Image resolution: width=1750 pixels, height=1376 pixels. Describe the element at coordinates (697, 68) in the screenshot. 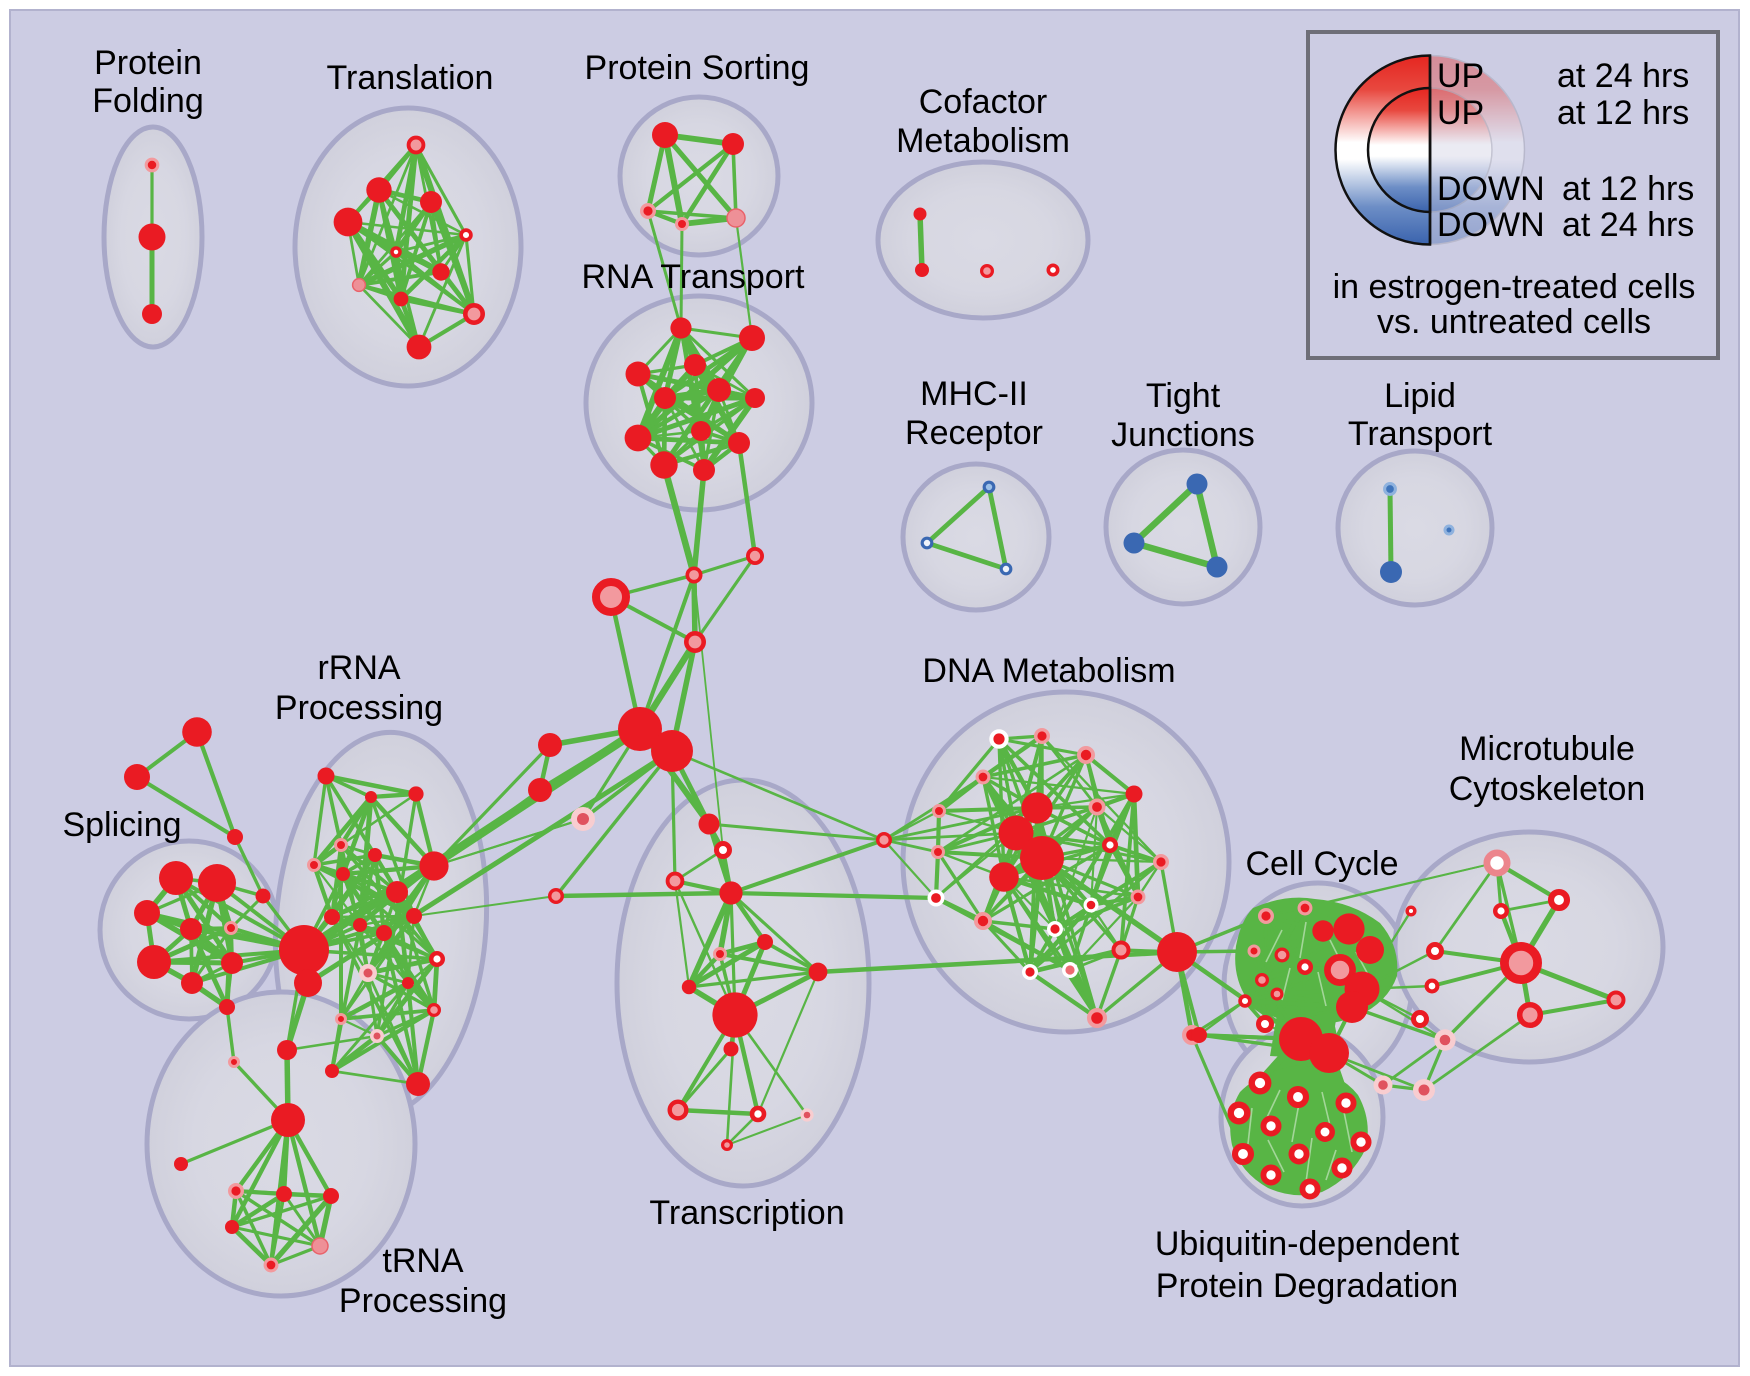

I see `svg-text: Protein Sorting` at that location.